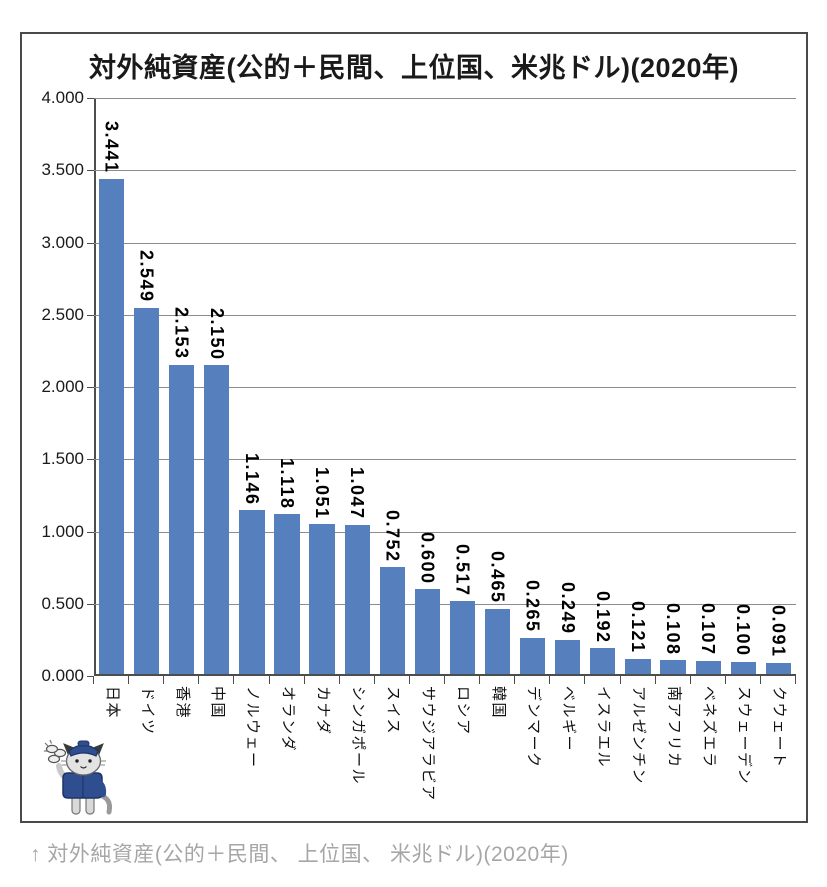  What do you see at coordinates (62, 314) in the screenshot?
I see `y-tick-label: 2.500` at bounding box center [62, 314].